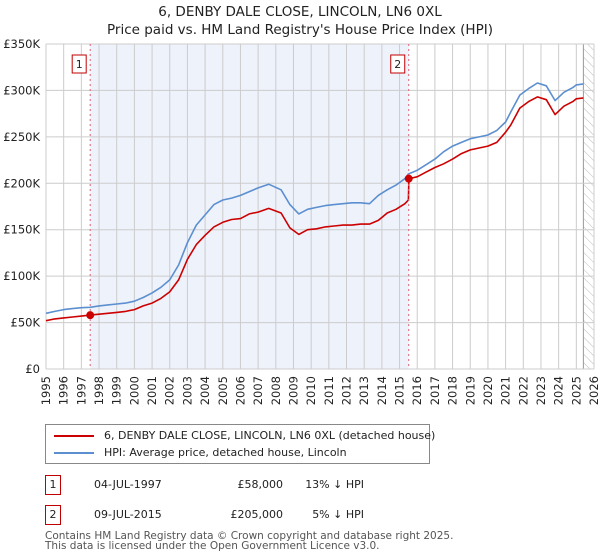 The image size is (600, 560). I want to click on y-tick-label: £0, so click(32, 369).